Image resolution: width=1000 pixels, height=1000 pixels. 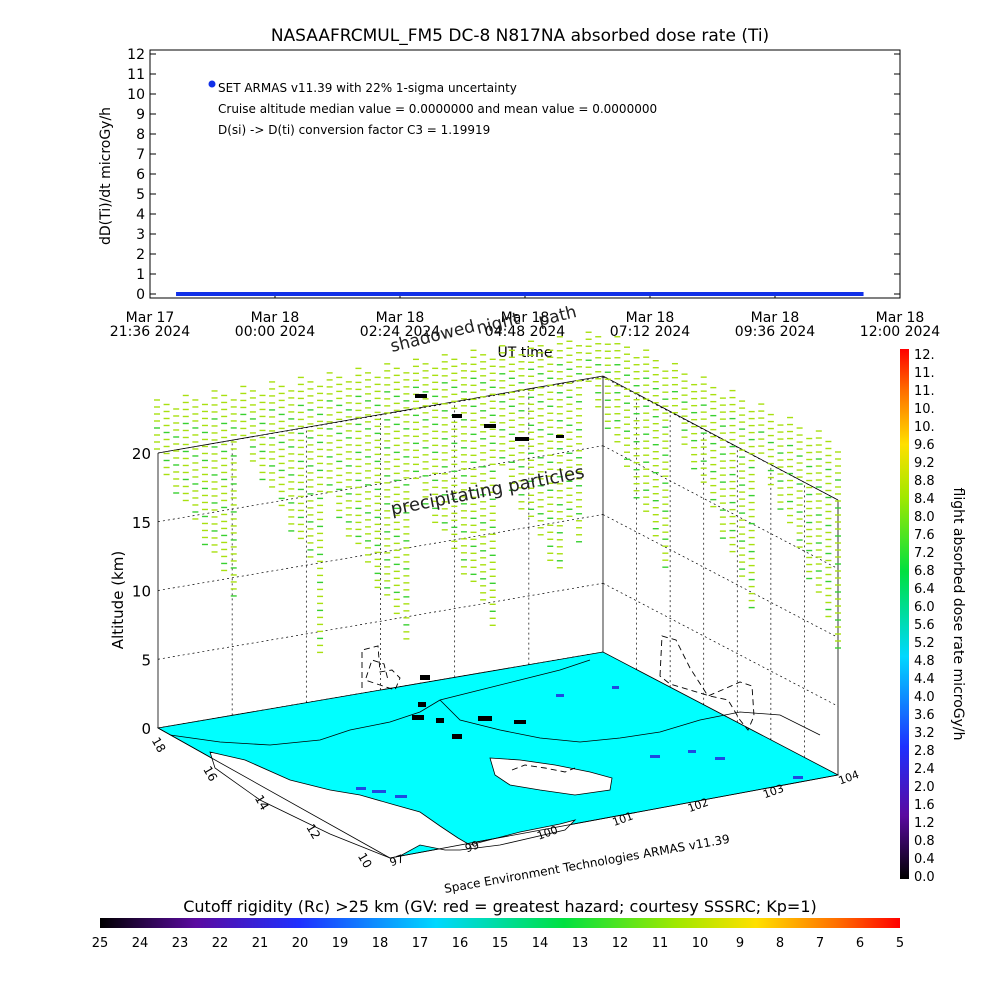 What do you see at coordinates (140, 195) in the screenshot?
I see `top-y-tick-label: 5` at bounding box center [140, 195].